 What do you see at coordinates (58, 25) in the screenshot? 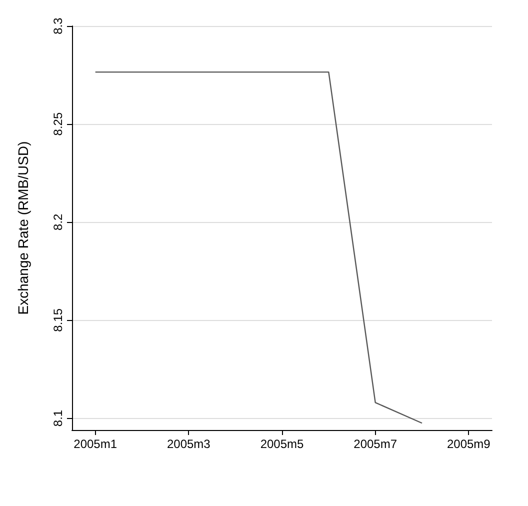
I see `y-tick-label: 8.3` at bounding box center [58, 25].